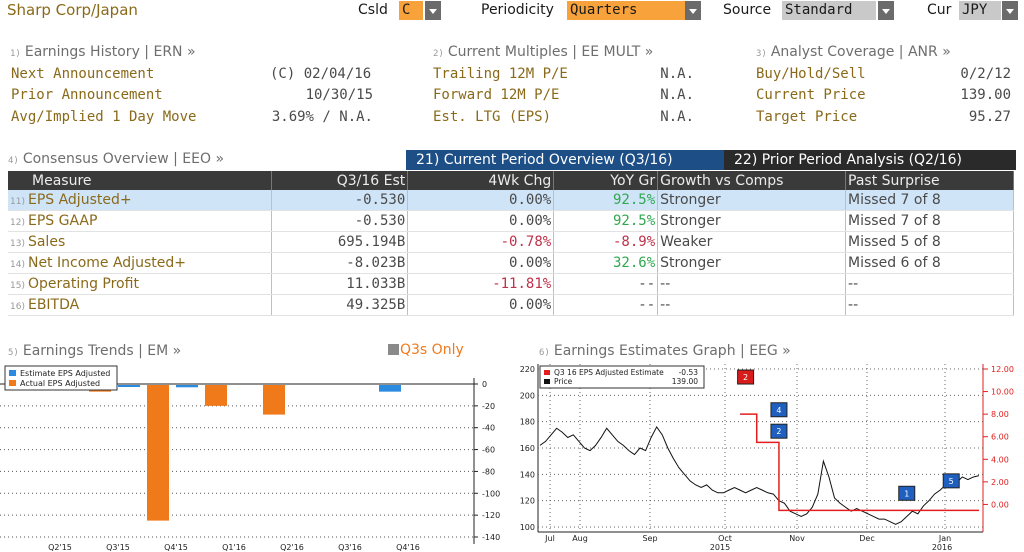 Image resolution: width=1024 pixels, height=552 pixels. What do you see at coordinates (606, 263) in the screenshot?
I see `yoy-cell: 32.6%` at bounding box center [606, 263].